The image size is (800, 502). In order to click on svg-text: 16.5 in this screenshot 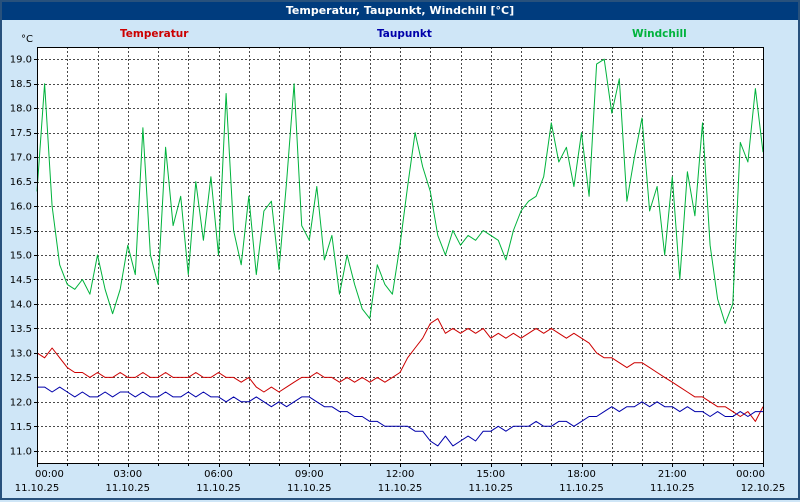, I will do `click(21, 182)`.